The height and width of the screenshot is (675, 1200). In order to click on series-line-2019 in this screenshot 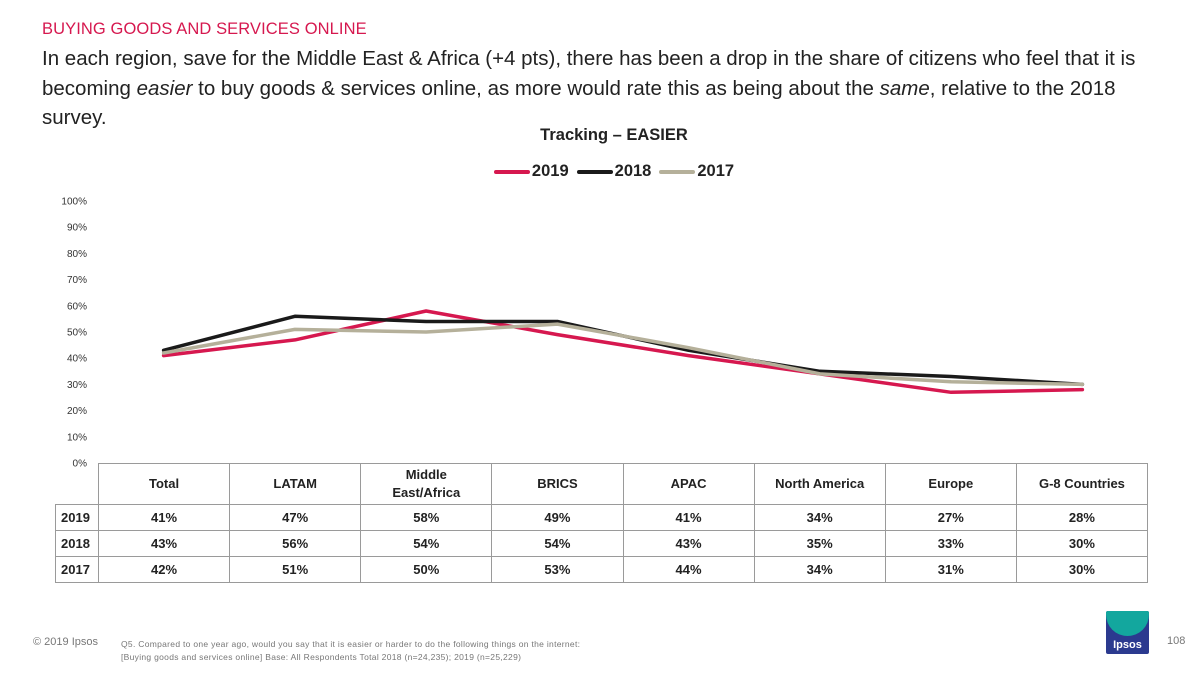, I will do `click(623, 352)`.